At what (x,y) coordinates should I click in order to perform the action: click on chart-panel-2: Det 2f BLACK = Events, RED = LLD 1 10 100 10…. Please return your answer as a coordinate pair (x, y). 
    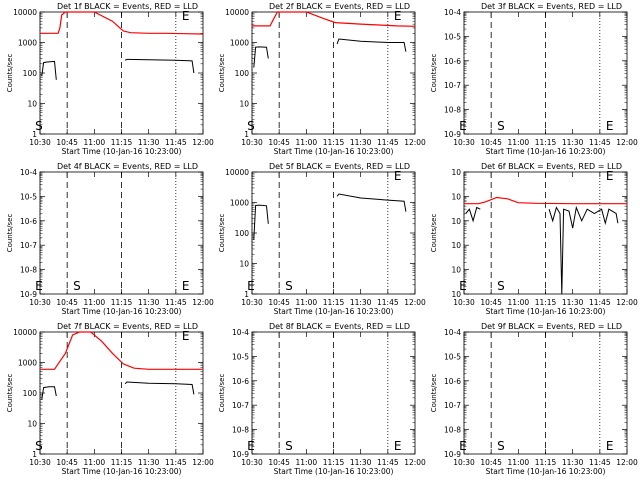
    Looking at the image, I should click on (322, 79).